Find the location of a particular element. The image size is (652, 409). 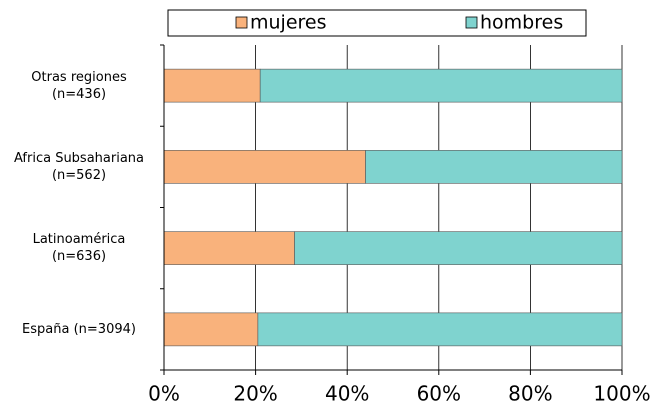

category-label: Otras regiones (n=436) is located at coordinates (79, 85).